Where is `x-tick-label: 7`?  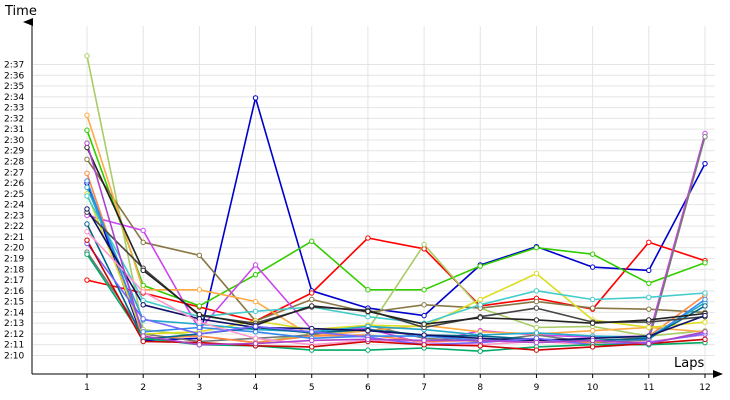
x-tick-label: 7 is located at coordinates (424, 388).